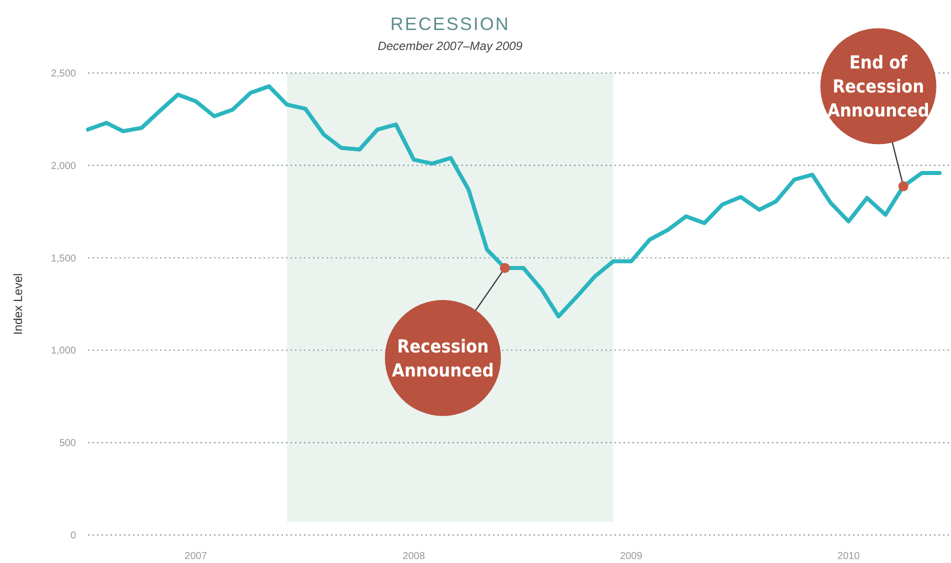 The height and width of the screenshot is (563, 951). I want to click on y-axis-title: Index Level, so click(18, 304).